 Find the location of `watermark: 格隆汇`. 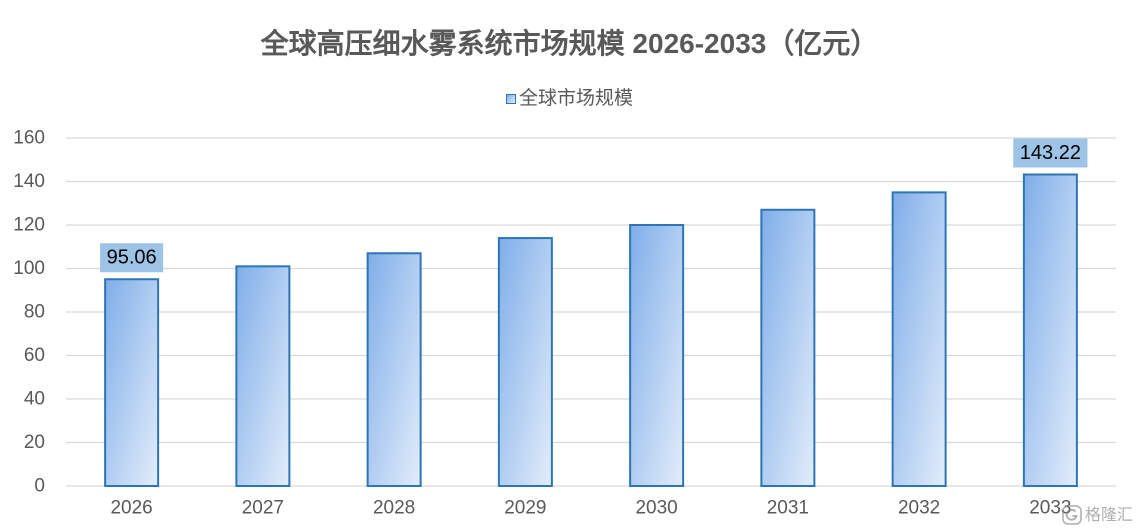

watermark: 格隆汇 is located at coordinates (1097, 515).